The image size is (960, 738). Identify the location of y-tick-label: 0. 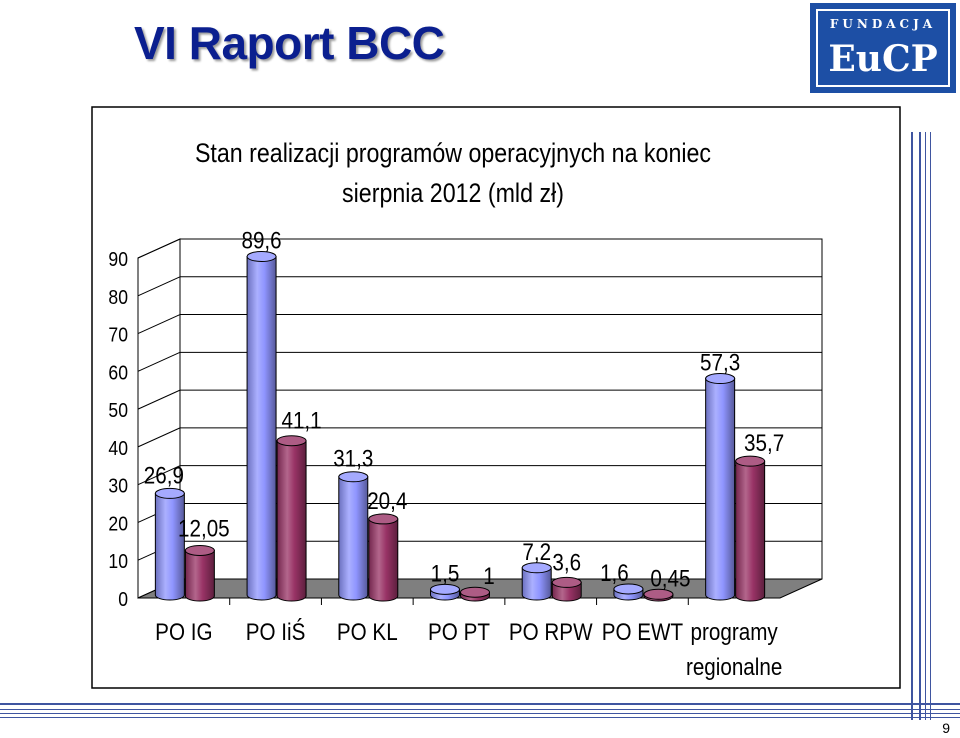
(123, 599).